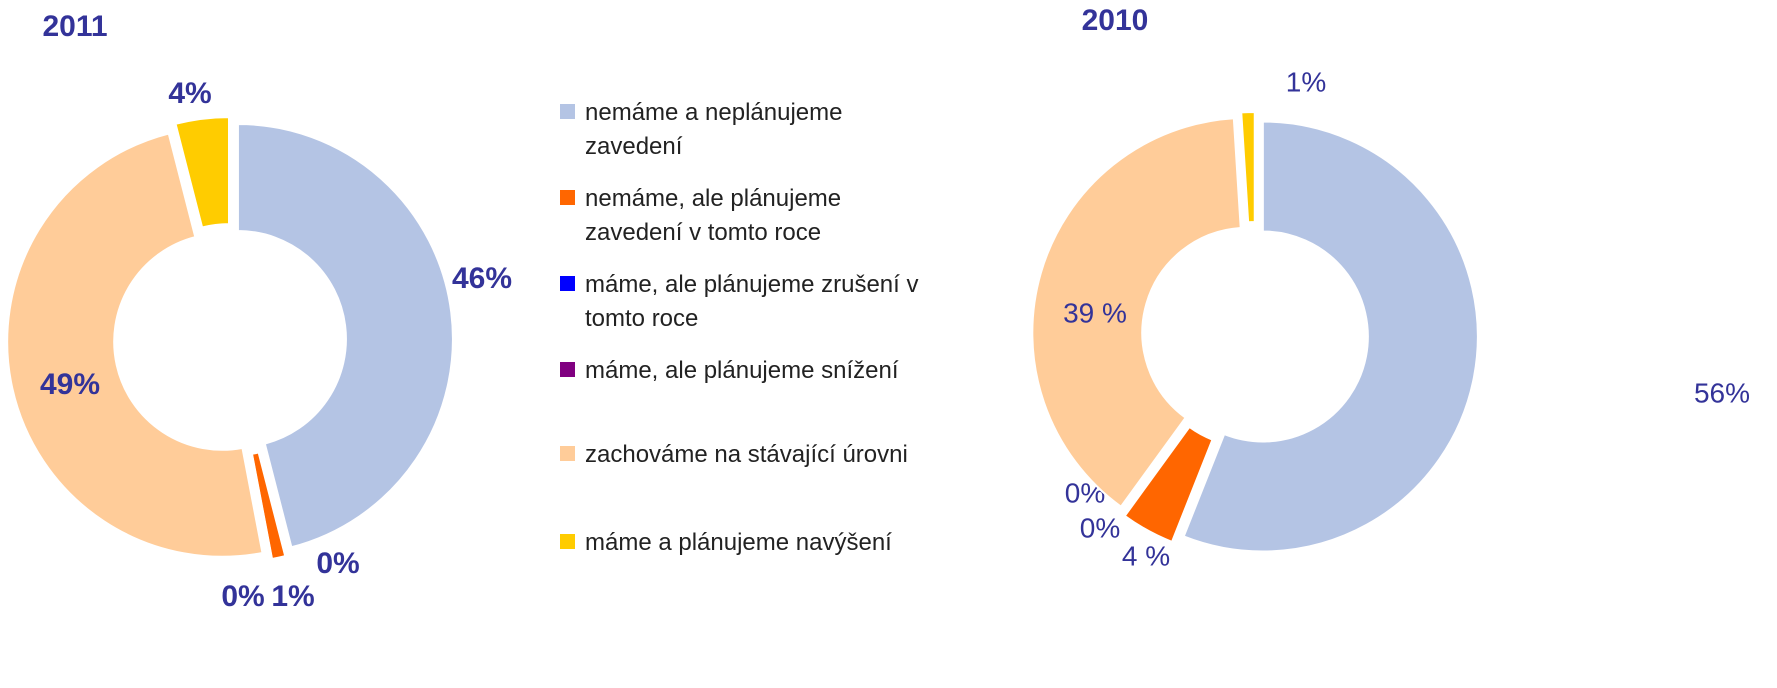  Describe the element at coordinates (482, 278) in the screenshot. I see `data-label: 46%` at that location.